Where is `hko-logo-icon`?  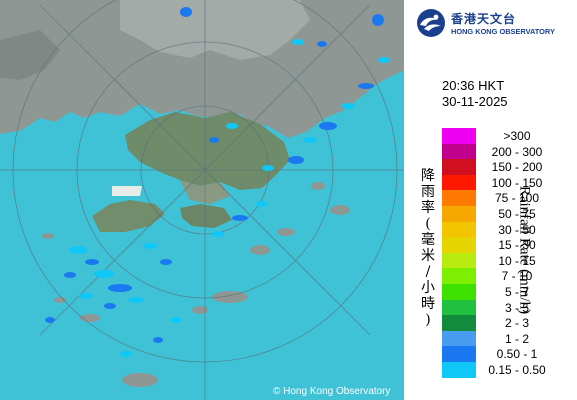 hko-logo-icon is located at coordinates (431, 23).